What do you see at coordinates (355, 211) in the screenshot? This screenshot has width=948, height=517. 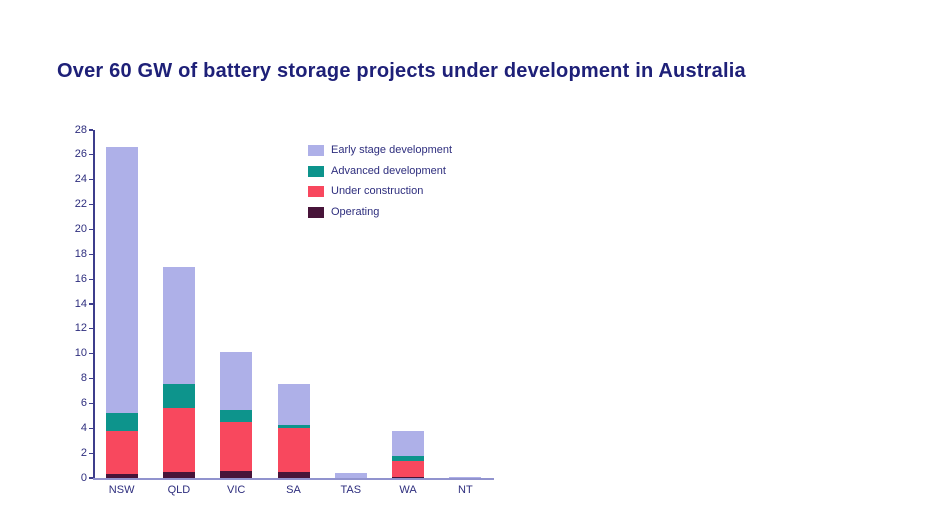 I see `legend-label: Operating` at bounding box center [355, 211].